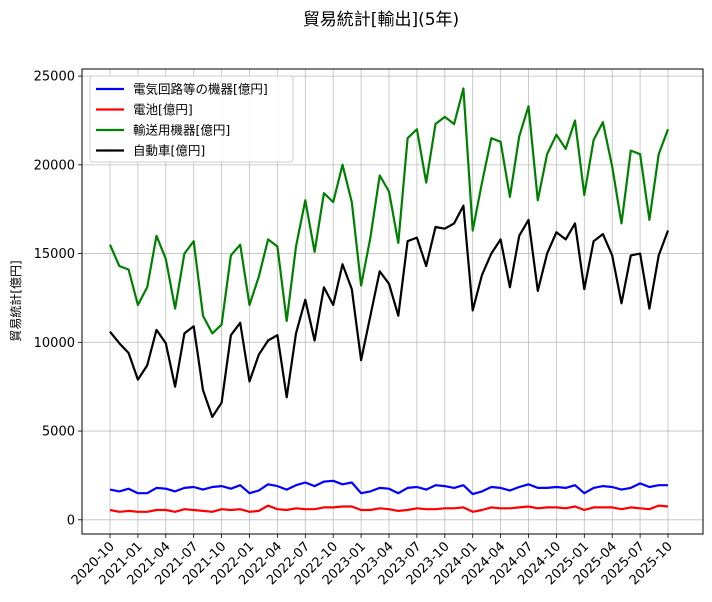  I want to click on y-tick-label: 10000, so click(54, 343).